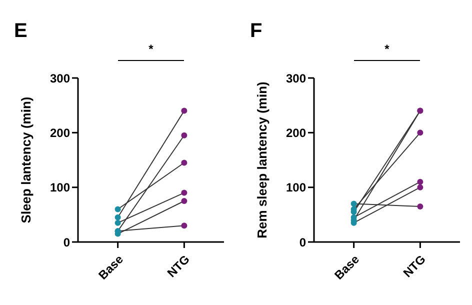 The image size is (472, 305). I want to click on chart-title: E, so click(21, 31).